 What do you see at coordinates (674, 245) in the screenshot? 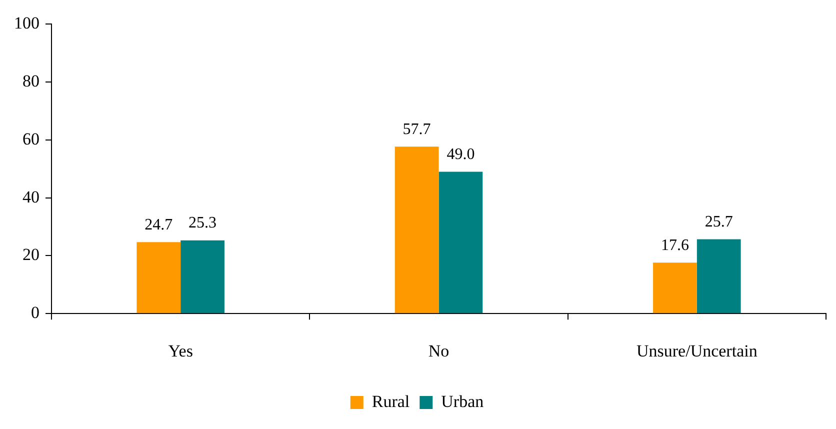
I see `data-label: 17.6` at bounding box center [674, 245].